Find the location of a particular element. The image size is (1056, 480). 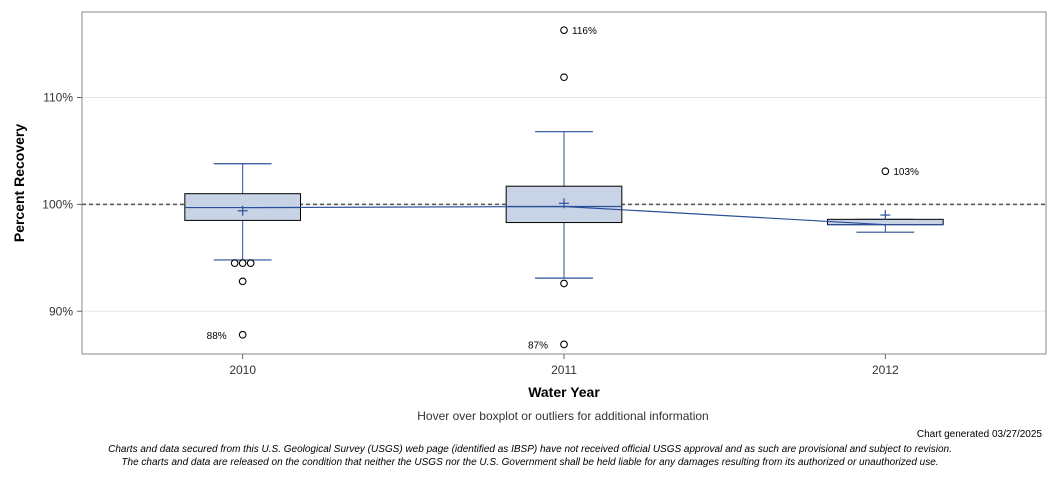

x-axis: 2010 2011 2012 is located at coordinates (564, 365).